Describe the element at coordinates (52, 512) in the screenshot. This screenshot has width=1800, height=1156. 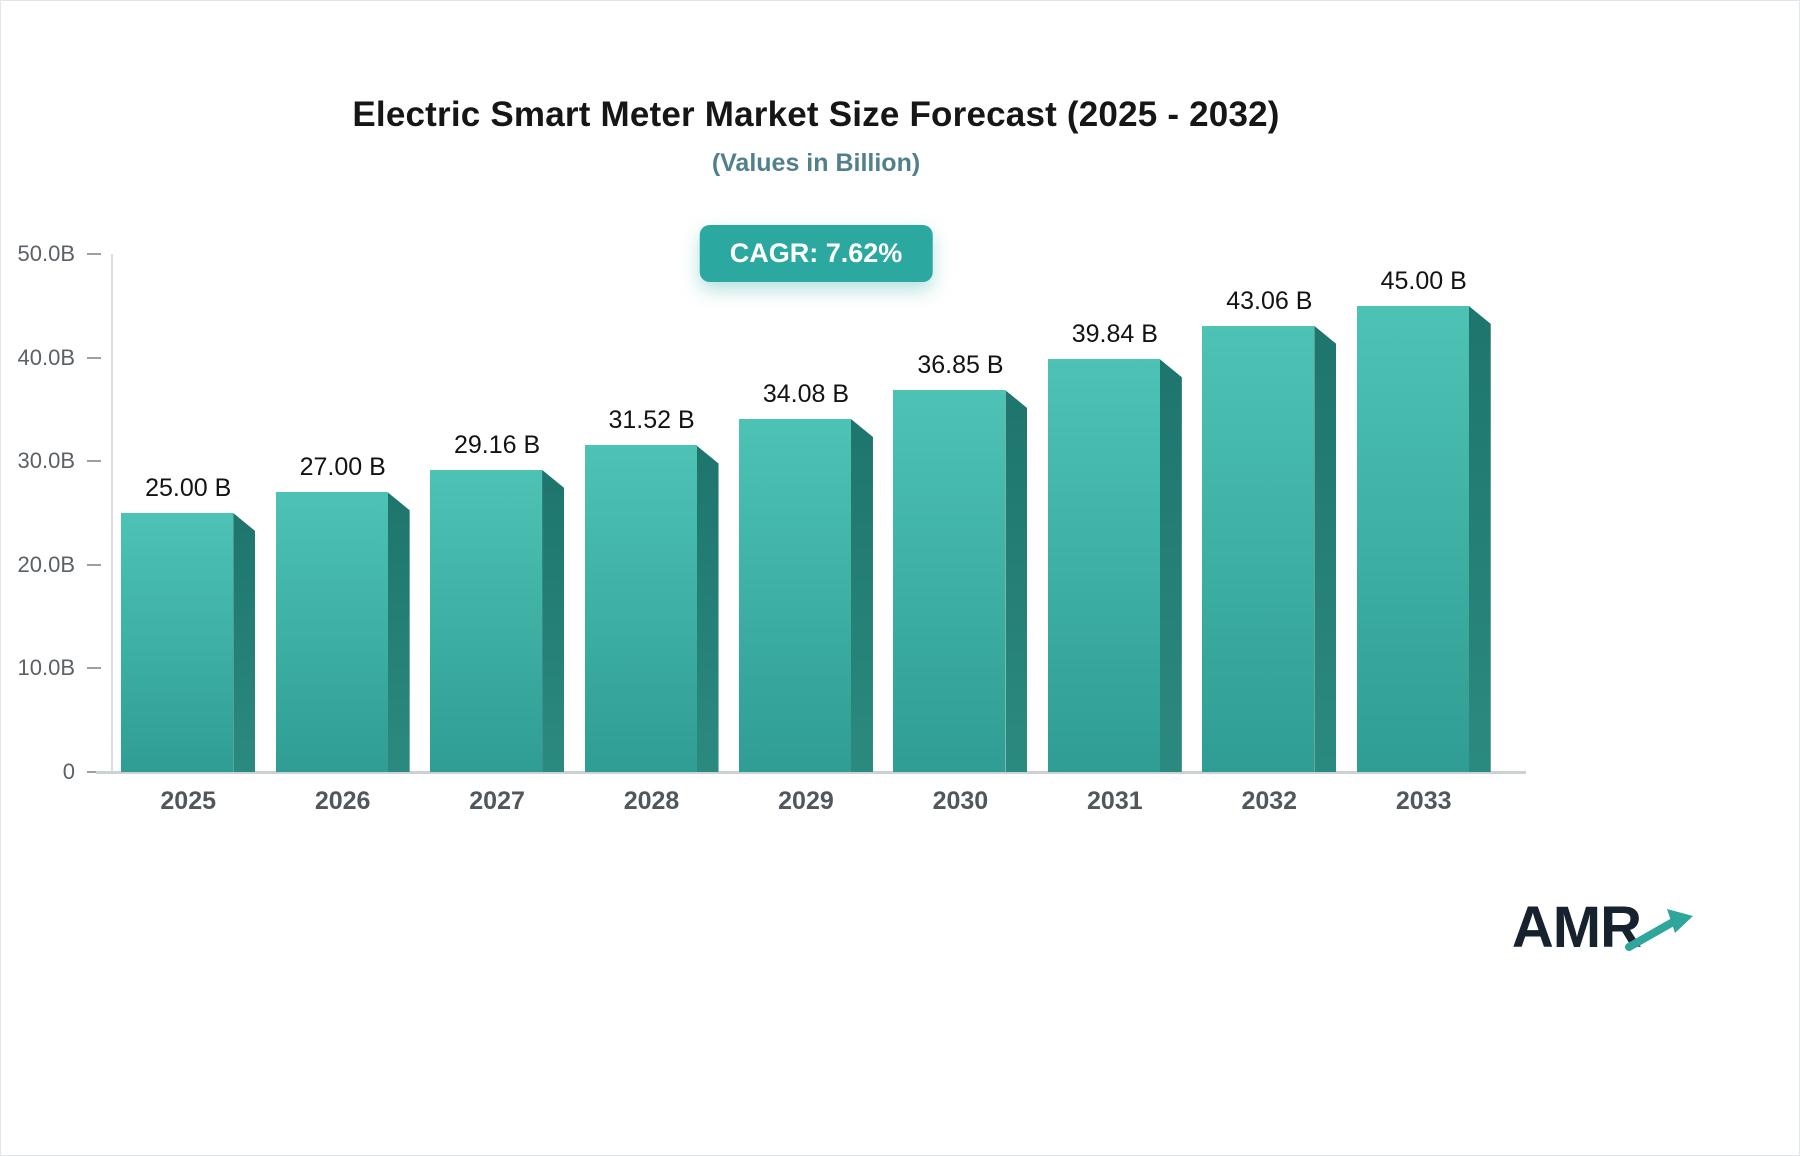
I see `y-axis-ticks: 50.0B 40.0B 30.0B 20.0B 10.0B 0` at that location.